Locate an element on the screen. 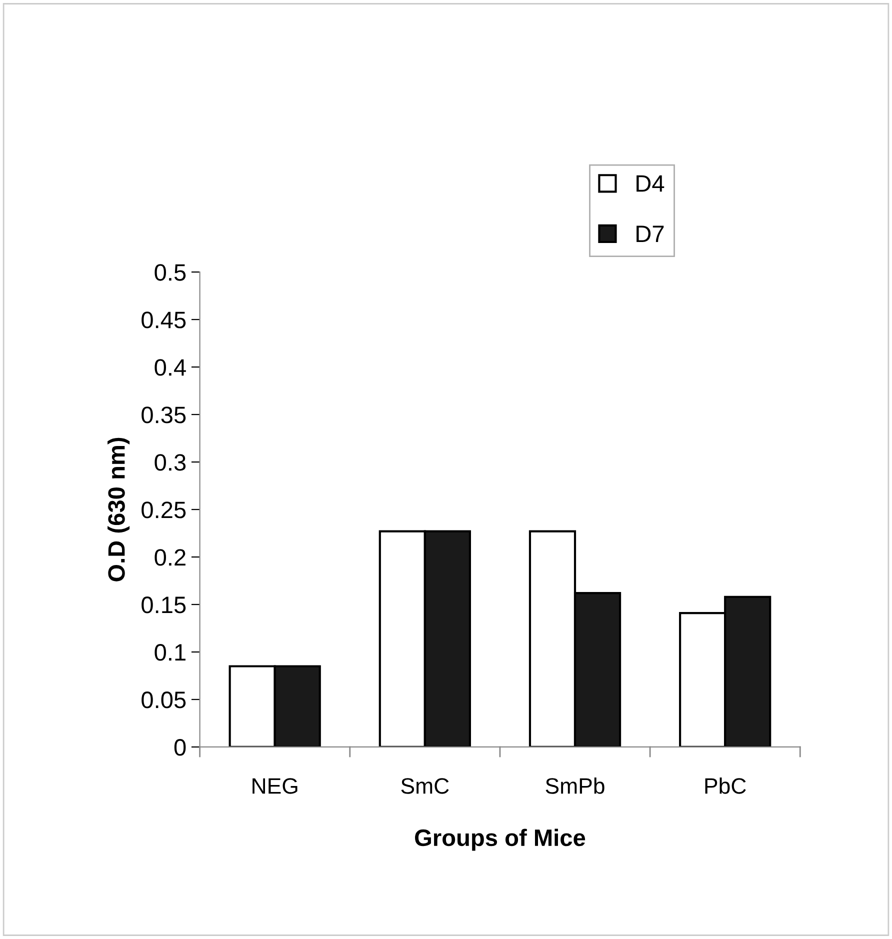  y-tick-label: 0.05 is located at coordinates (164, 700).